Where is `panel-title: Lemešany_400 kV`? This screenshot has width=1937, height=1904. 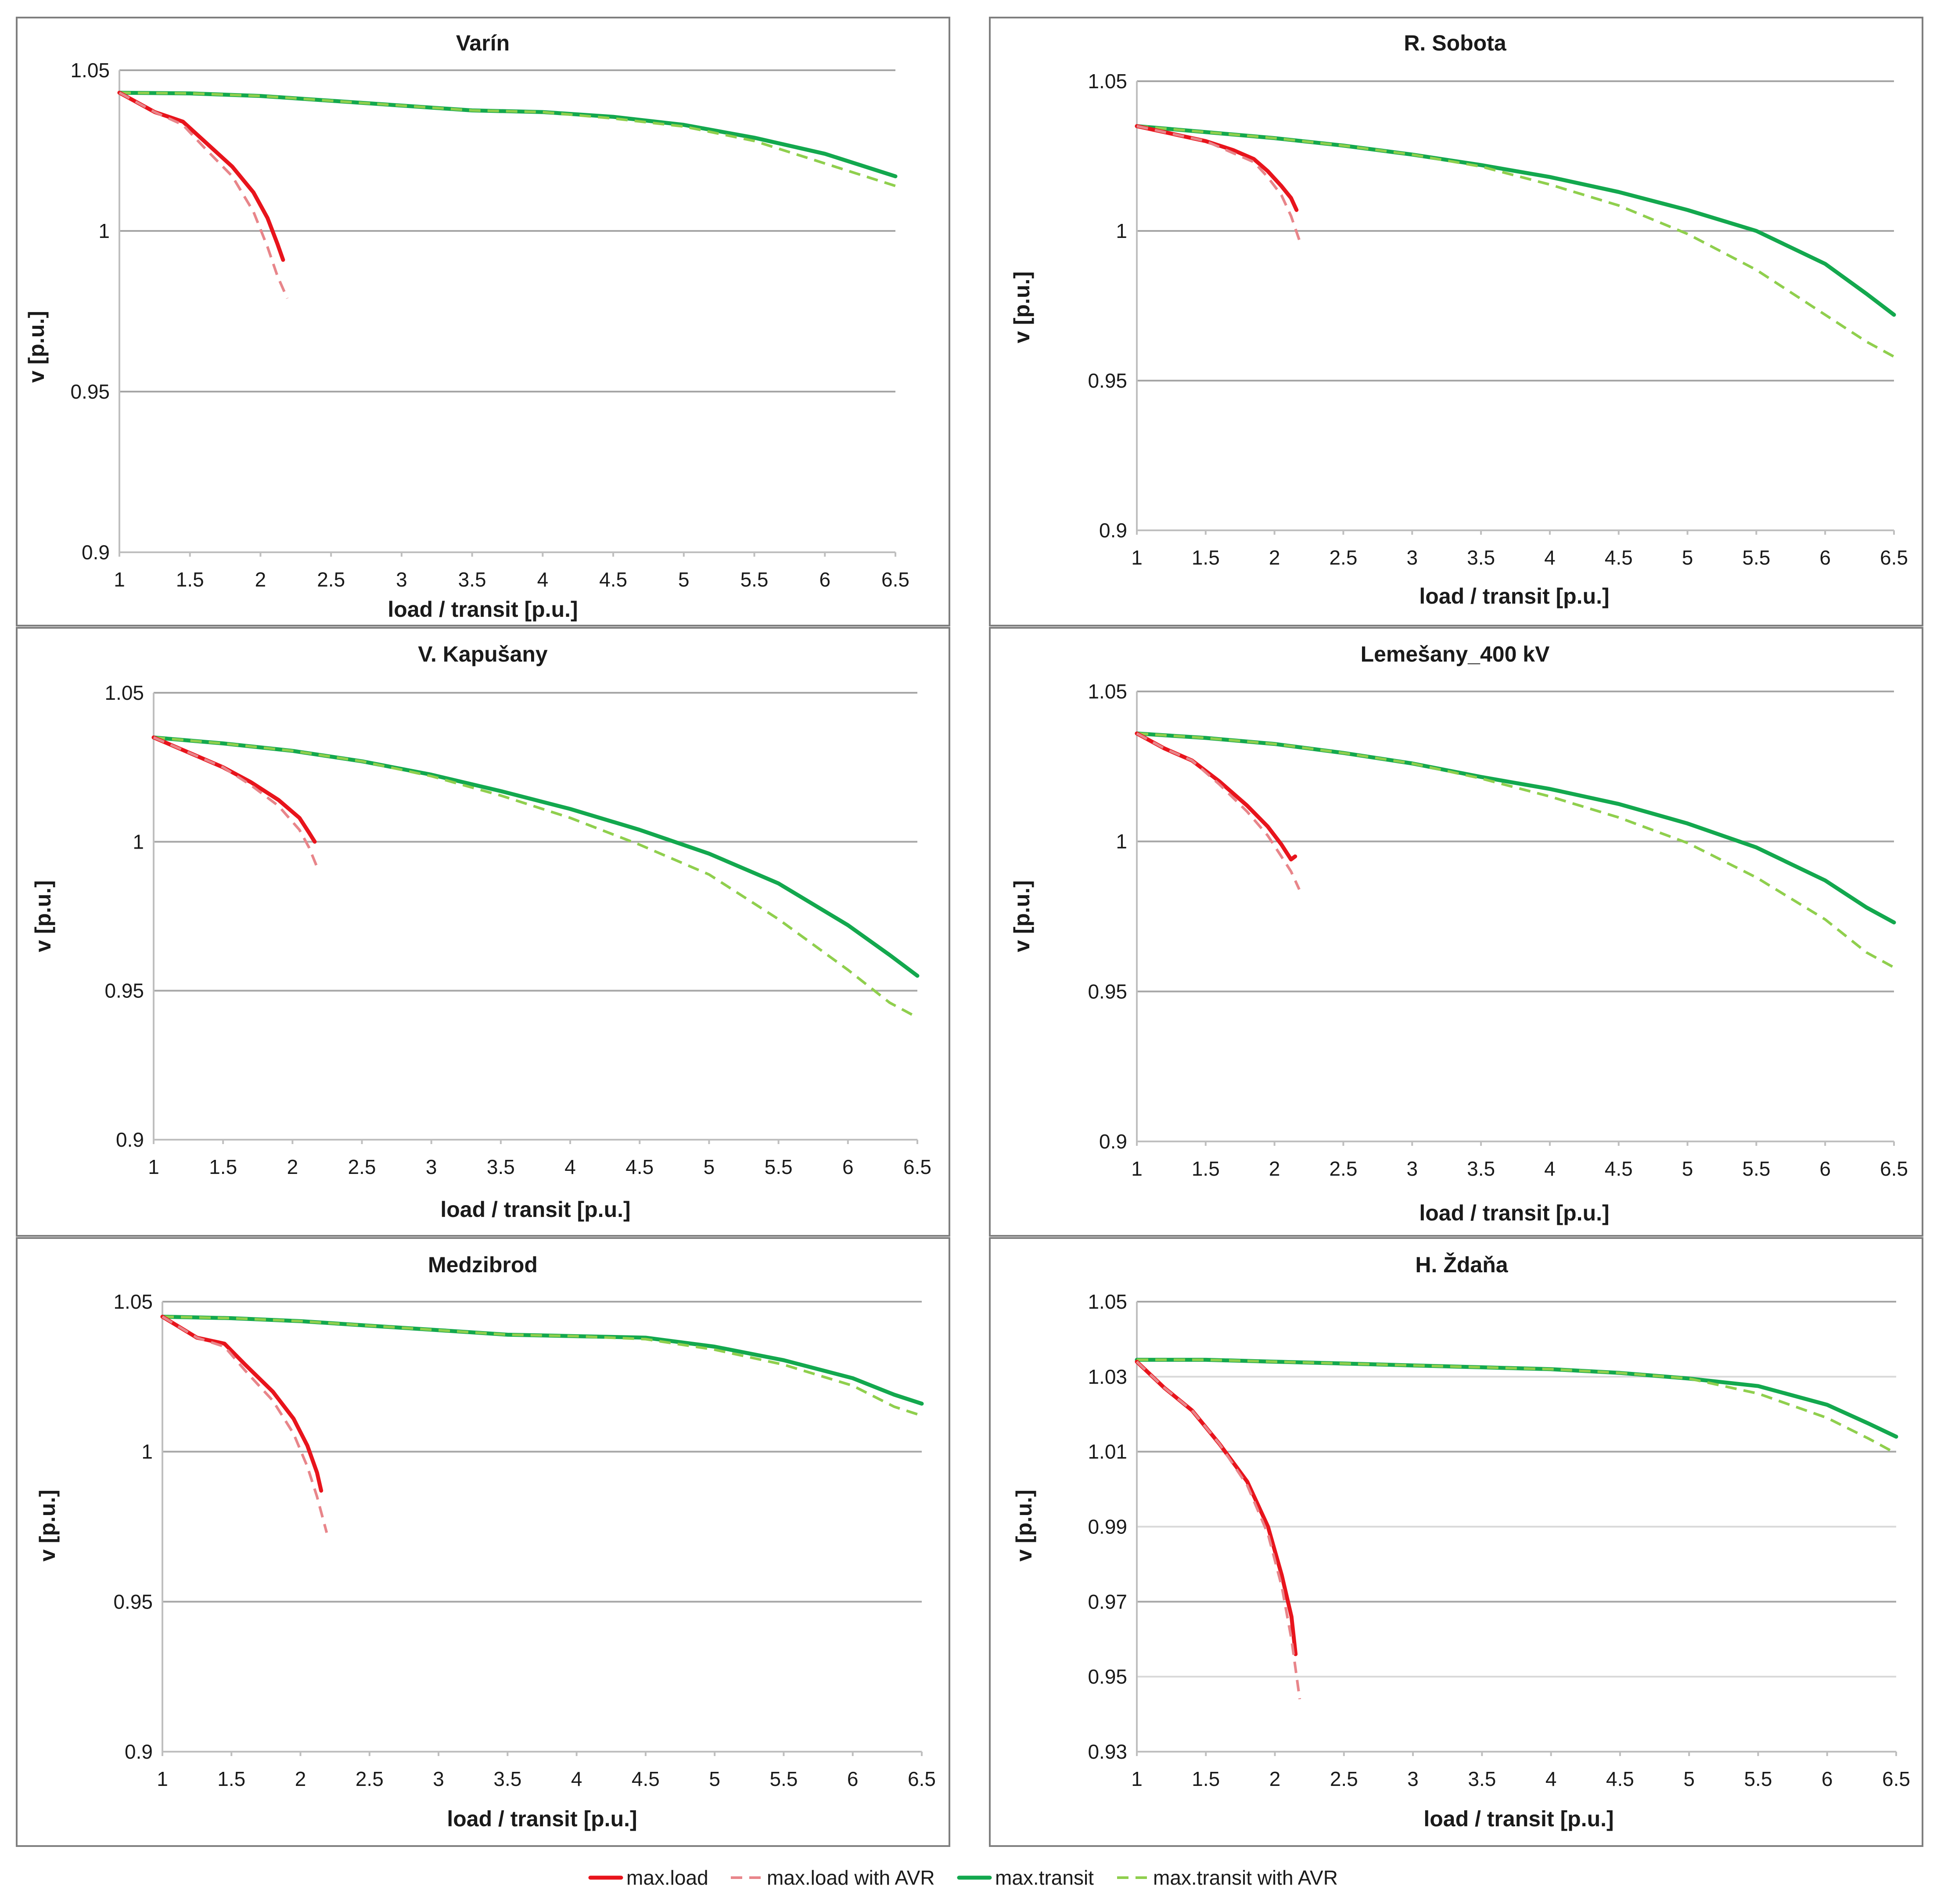 panel-title: Lemešany_400 kV is located at coordinates (1455, 654).